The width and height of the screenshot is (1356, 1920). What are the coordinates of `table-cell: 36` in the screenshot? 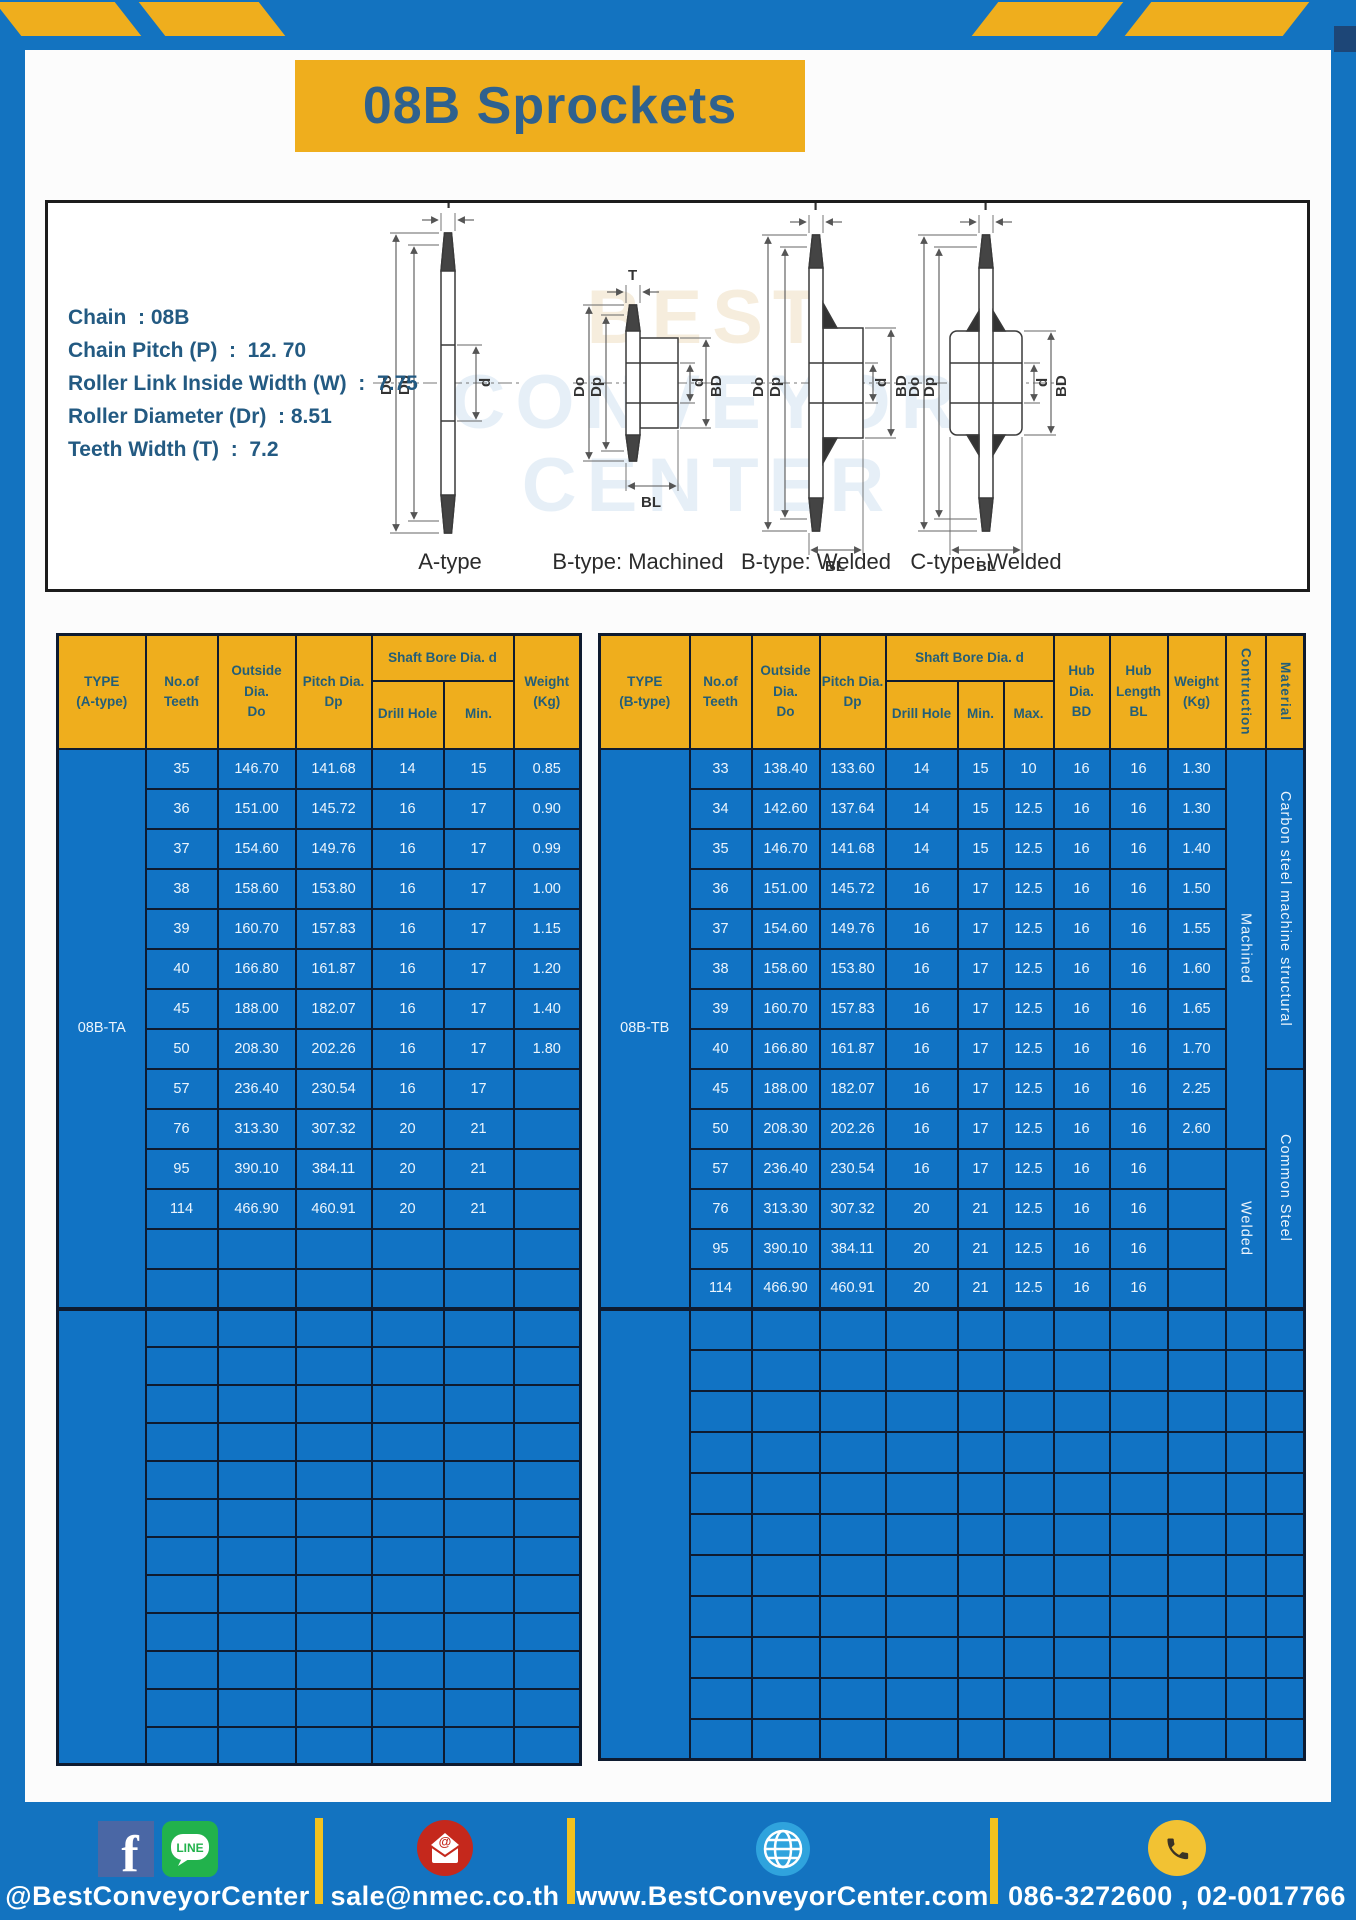 It's located at (720, 888).